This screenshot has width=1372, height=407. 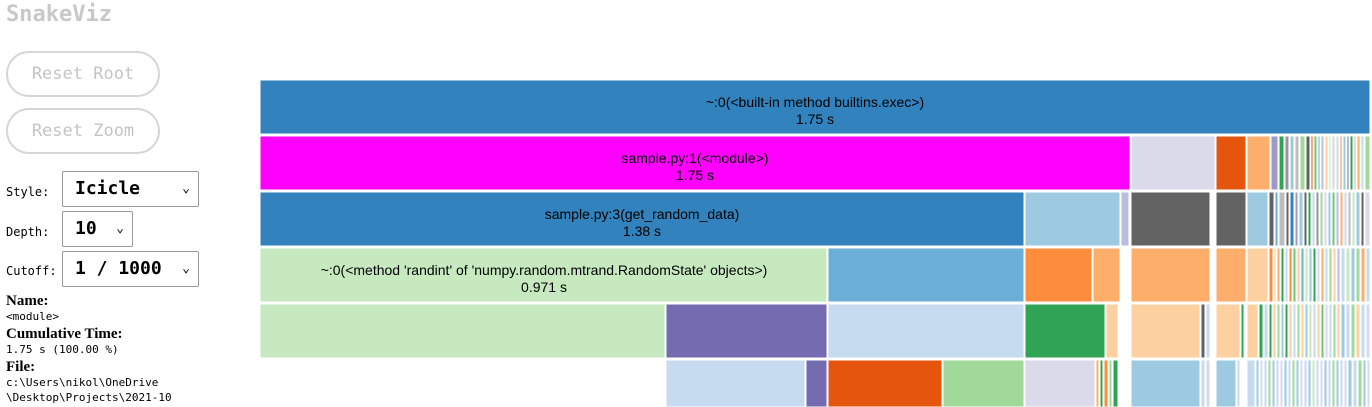 What do you see at coordinates (83, 74) in the screenshot?
I see `reset-root-button: Reset Root` at bounding box center [83, 74].